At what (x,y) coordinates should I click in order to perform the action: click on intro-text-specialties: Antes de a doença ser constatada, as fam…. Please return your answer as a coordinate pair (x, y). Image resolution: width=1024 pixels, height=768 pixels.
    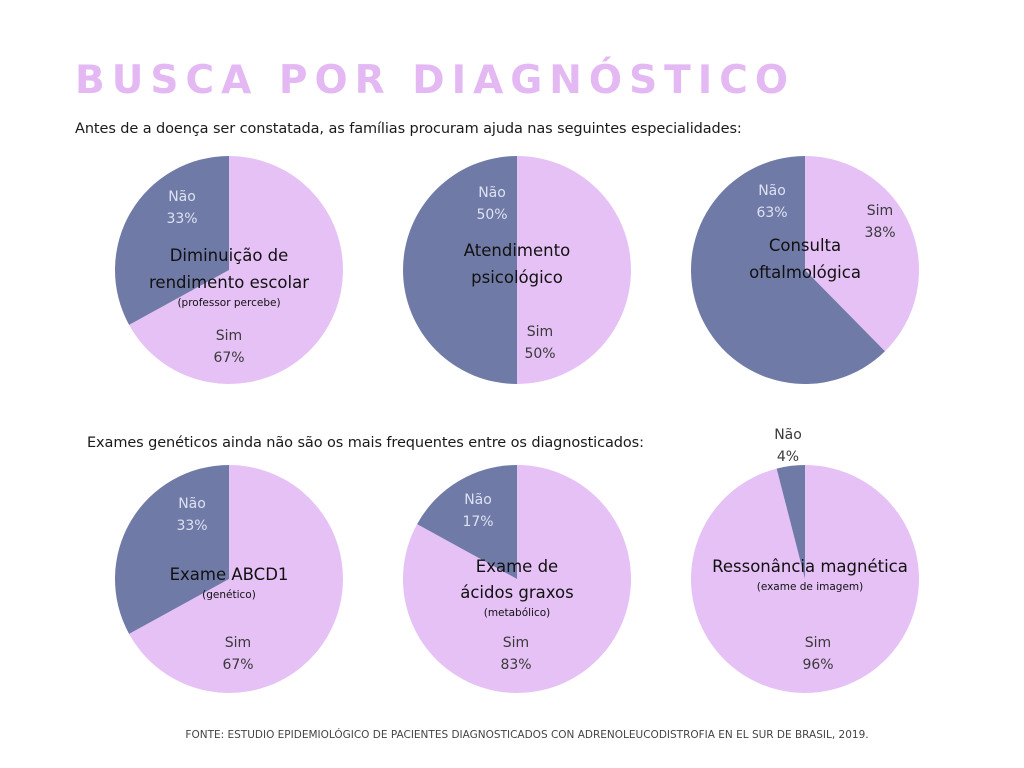
    Looking at the image, I should click on (408, 129).